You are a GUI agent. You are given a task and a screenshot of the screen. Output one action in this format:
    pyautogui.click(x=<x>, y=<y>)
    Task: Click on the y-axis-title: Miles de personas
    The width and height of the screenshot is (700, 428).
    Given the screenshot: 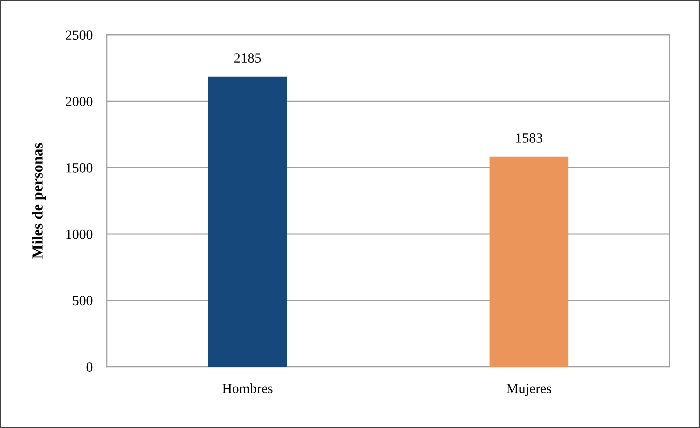 What is the action you would take?
    pyautogui.click(x=39, y=201)
    